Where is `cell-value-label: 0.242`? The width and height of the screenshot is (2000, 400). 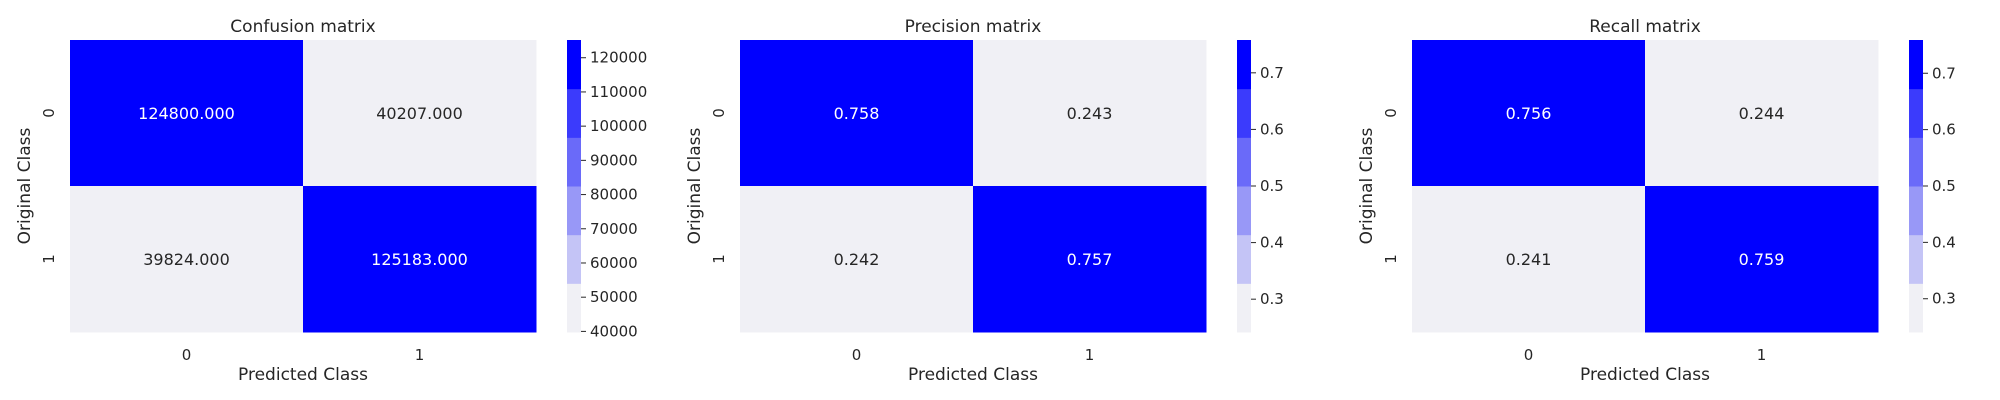 cell-value-label: 0.242 is located at coordinates (857, 259).